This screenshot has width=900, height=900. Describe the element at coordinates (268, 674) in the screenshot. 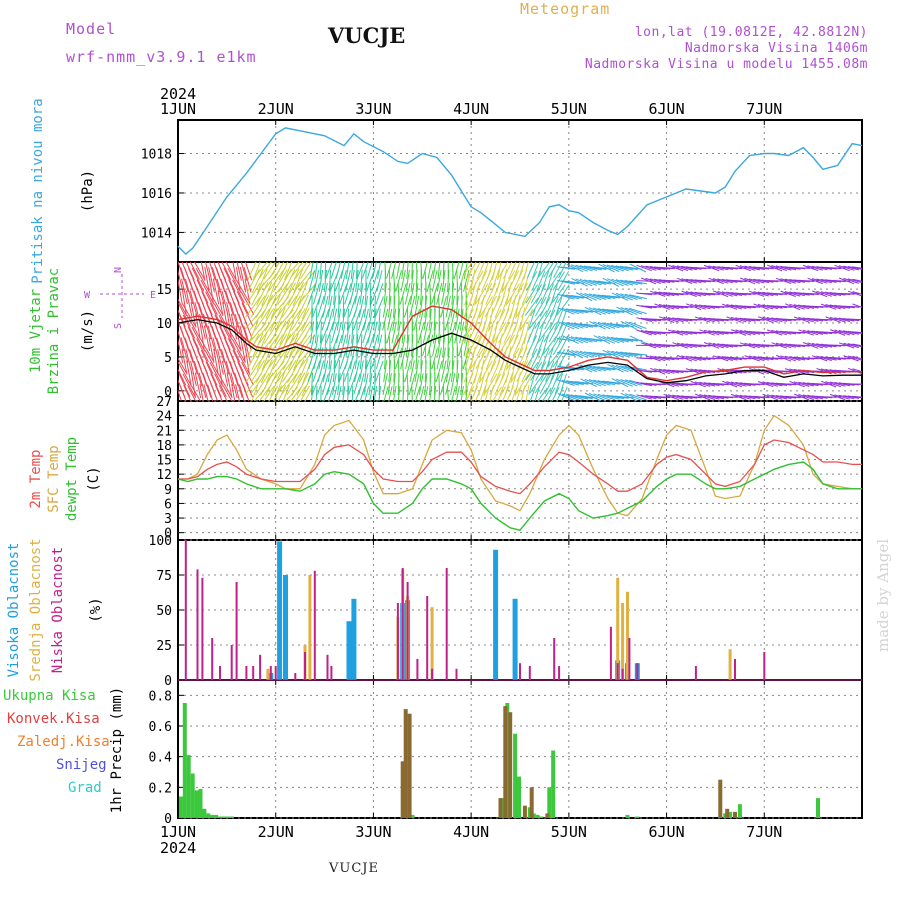

I see `mid-cloud-bar` at that location.